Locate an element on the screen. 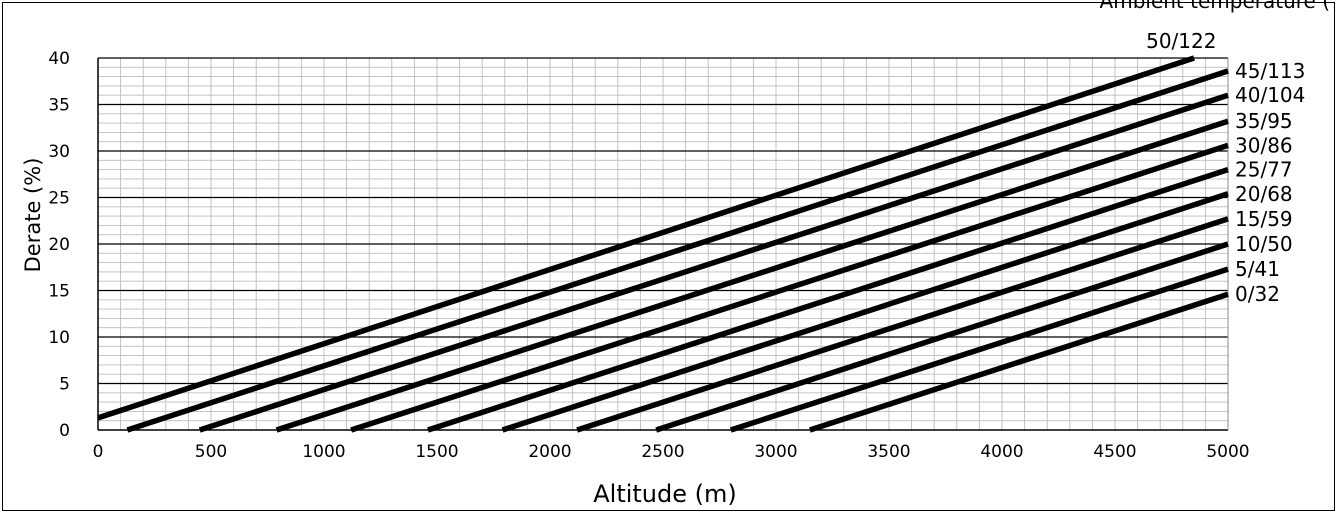  series-label: 10/50 is located at coordinates (1264, 244).